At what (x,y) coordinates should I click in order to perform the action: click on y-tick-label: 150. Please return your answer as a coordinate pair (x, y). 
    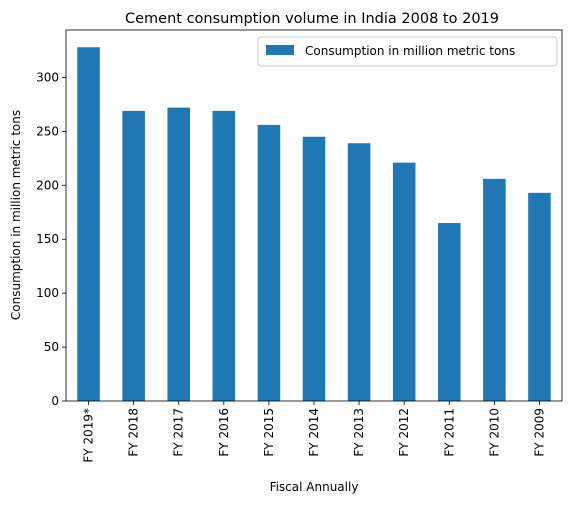
    Looking at the image, I should click on (47, 239).